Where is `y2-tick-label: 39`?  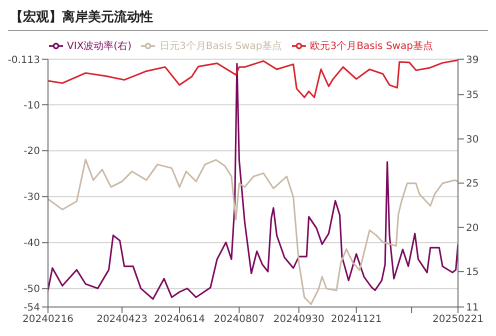 y2-tick-label: 39 is located at coordinates (472, 60).